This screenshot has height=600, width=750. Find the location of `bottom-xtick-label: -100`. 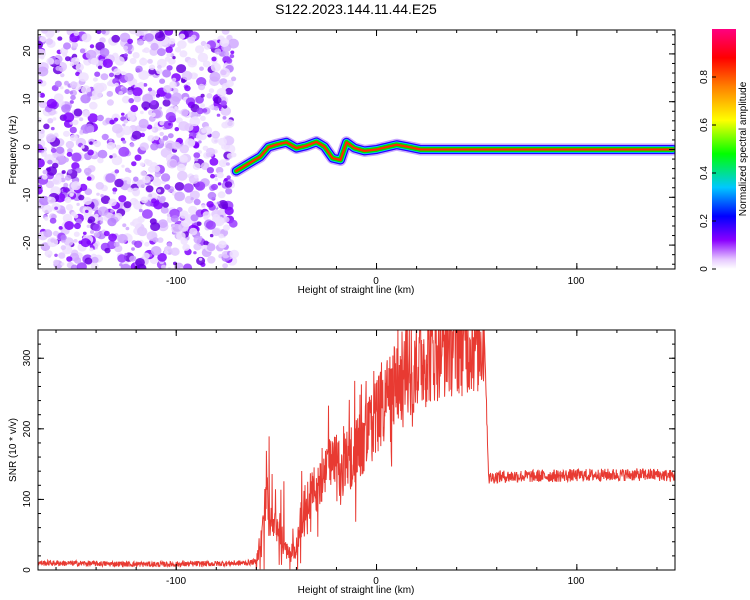

bottom-xtick-label: -100 is located at coordinates (176, 581).